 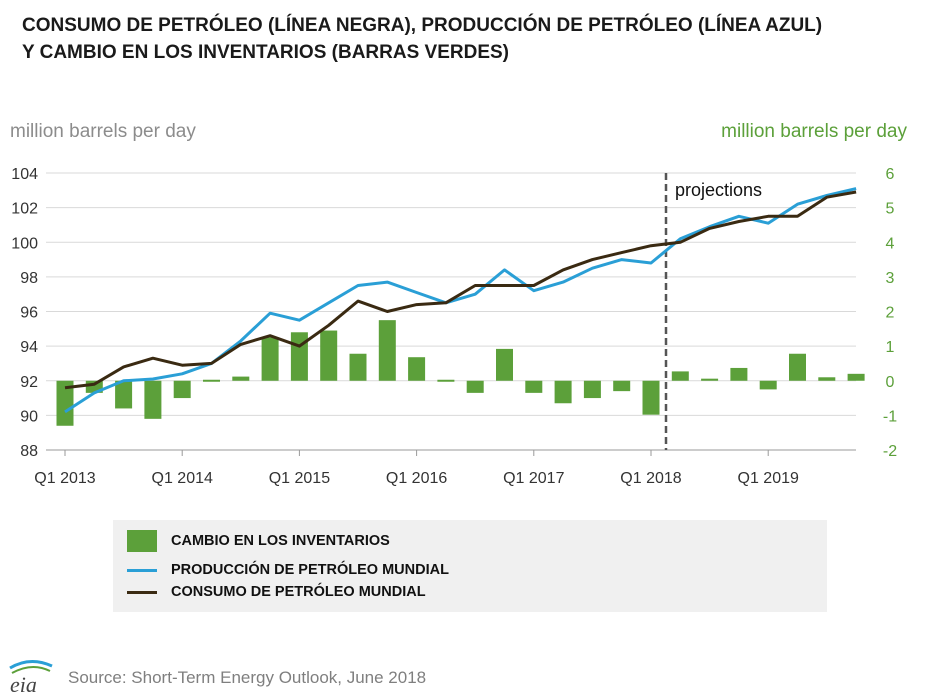 What do you see at coordinates (29, 313) in the screenshot?
I see `left-axis-tick-label: 96` at bounding box center [29, 313].